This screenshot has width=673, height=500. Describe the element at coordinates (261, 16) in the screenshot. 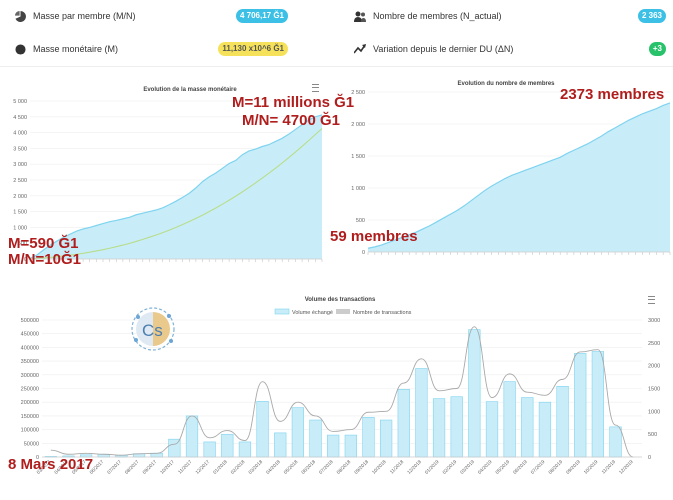

I see `stat-badge: 4 706,17 Ğ1` at that location.